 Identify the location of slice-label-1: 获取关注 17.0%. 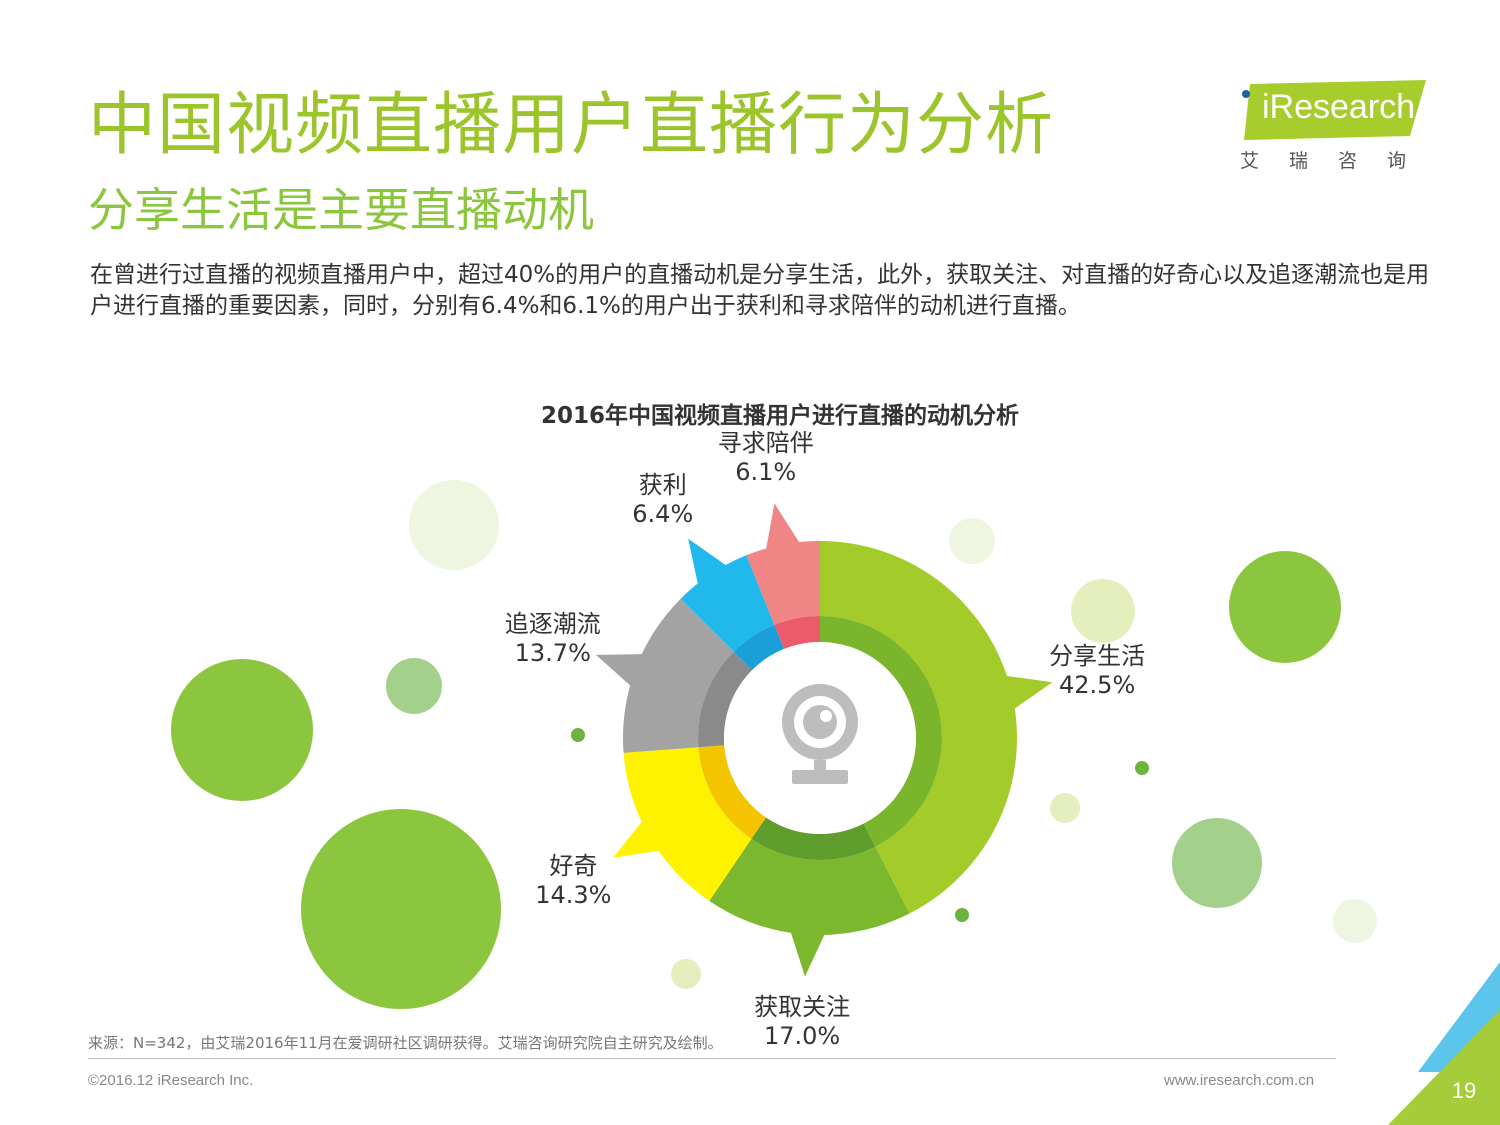
(802, 1022).